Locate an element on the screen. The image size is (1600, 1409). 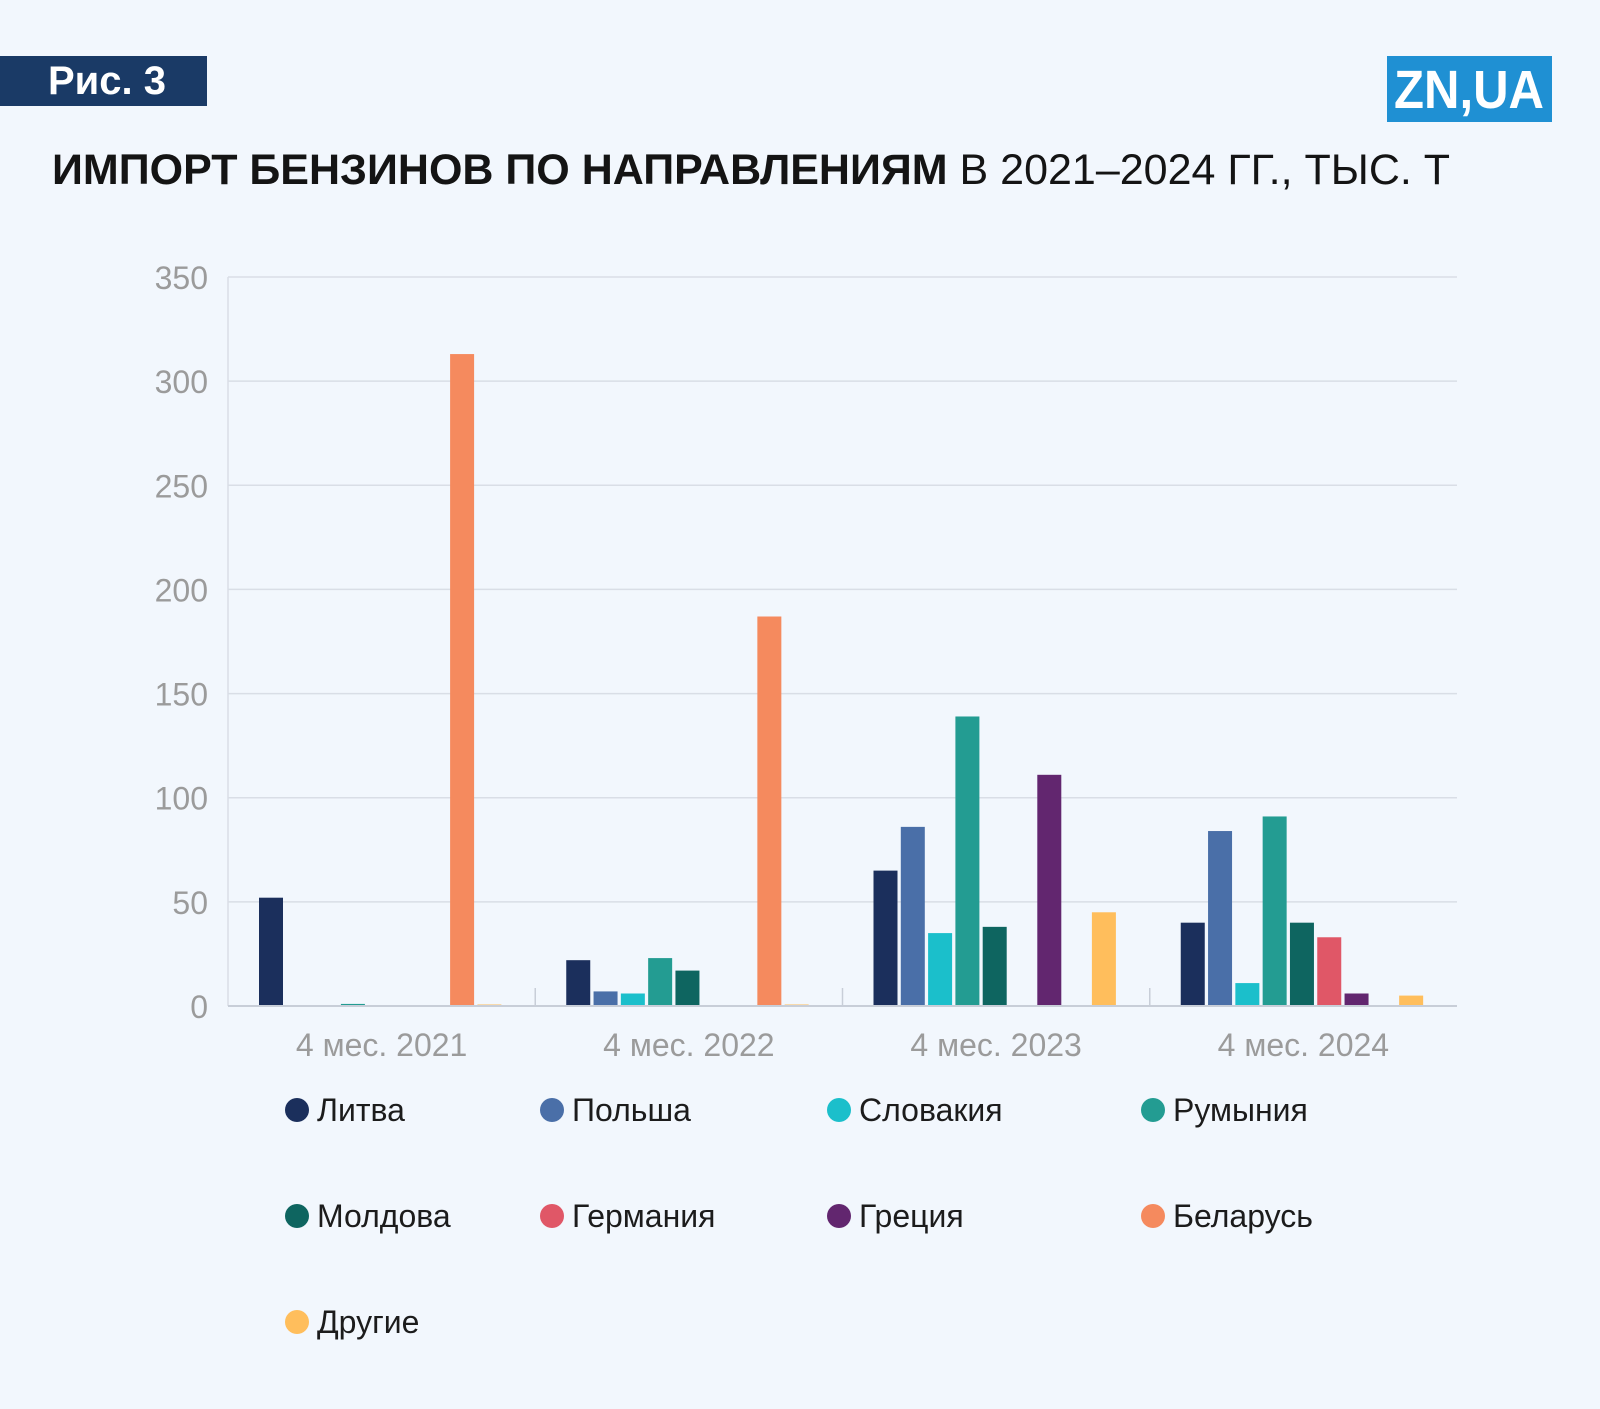
legend-label: Словакия is located at coordinates (931, 1110).